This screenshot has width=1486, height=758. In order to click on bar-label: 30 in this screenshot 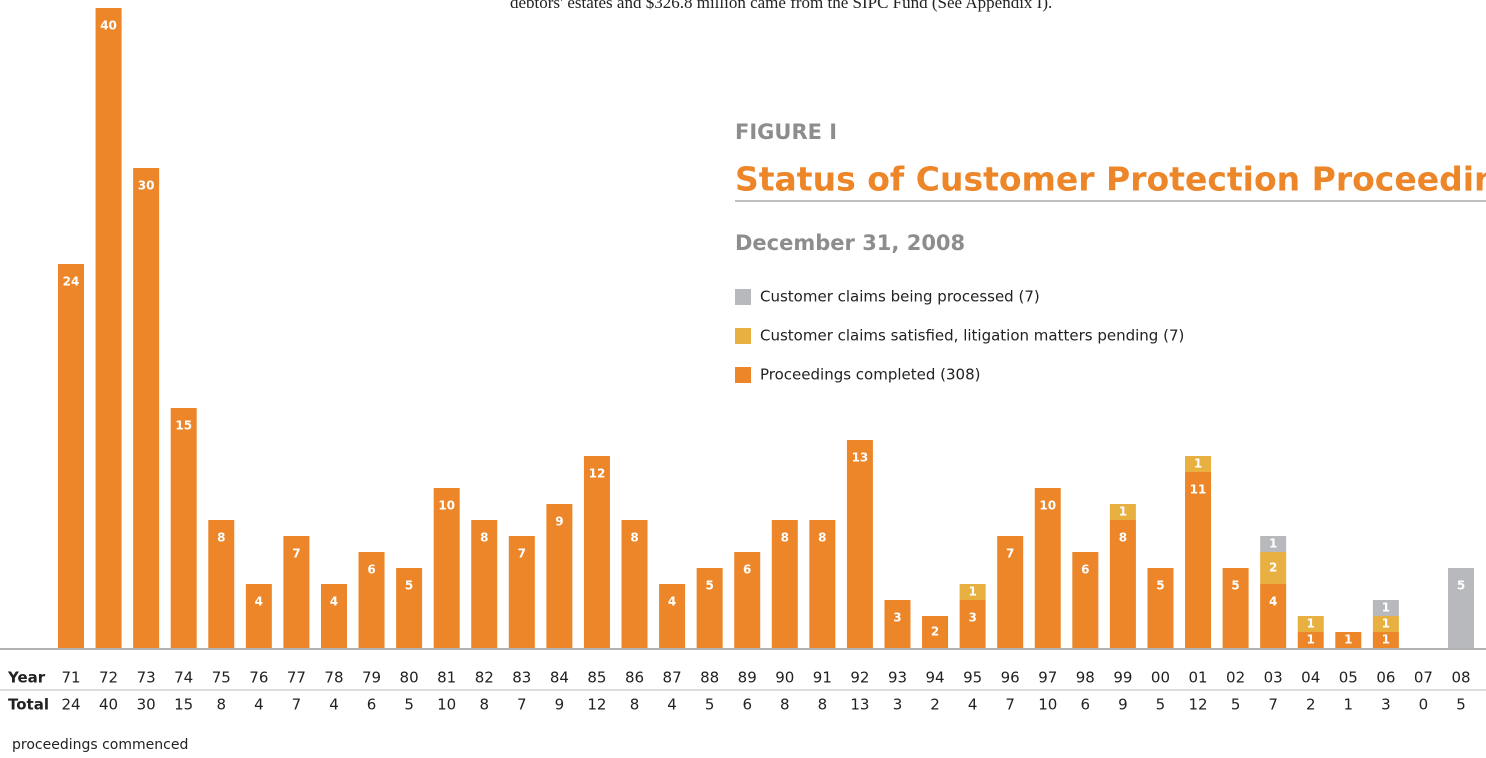, I will do `click(146, 186)`.